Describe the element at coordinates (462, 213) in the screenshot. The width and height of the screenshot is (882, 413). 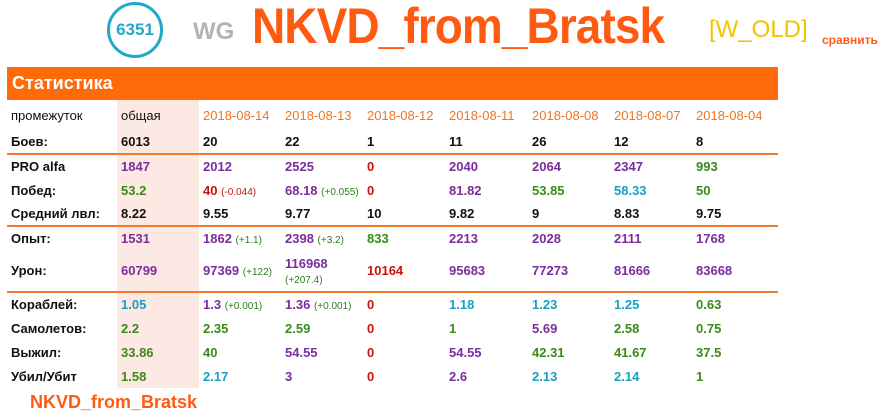
I see `stat-value: 9.82` at that location.